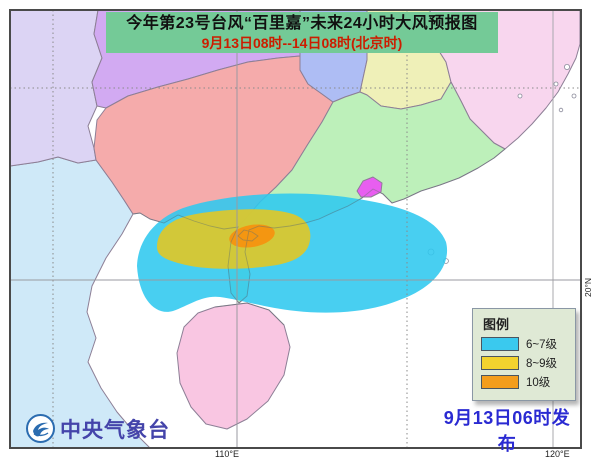 The width and height of the screenshot is (600, 463). Describe the element at coordinates (507, 431) in the screenshot. I see `issue-time: 9月13日06时发布` at that location.